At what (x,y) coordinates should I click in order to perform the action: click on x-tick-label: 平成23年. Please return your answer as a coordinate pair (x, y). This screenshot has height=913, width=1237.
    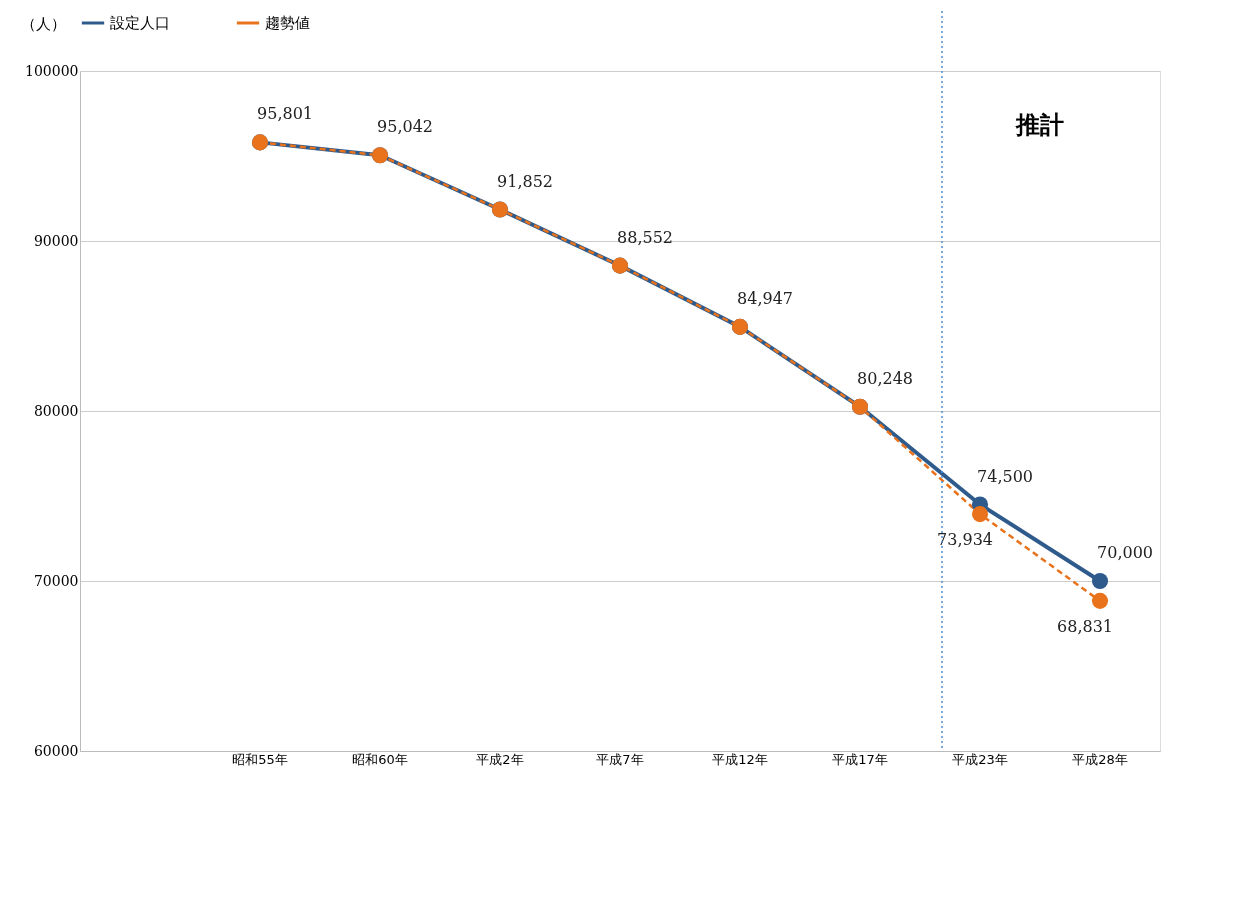
    Looking at the image, I should click on (980, 759).